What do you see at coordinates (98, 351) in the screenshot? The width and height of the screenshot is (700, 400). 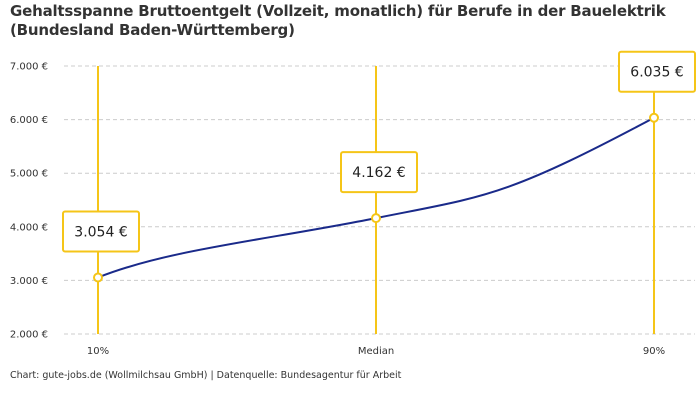 I see `x-tick-label: 10%` at bounding box center [98, 351].